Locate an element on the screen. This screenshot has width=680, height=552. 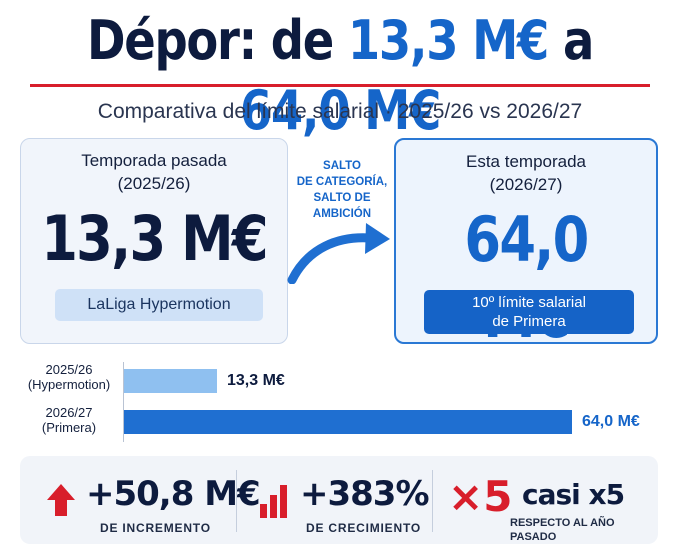
previous-season-label: Temporada pasada (2025/26) is located at coordinates (154, 172).